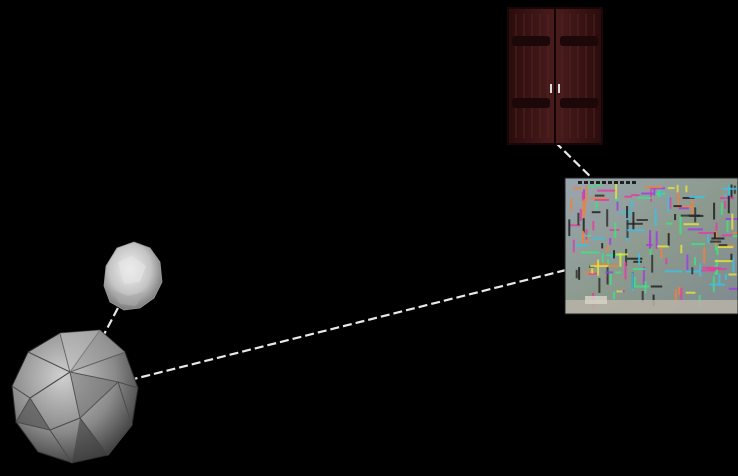  What do you see at coordinates (75, 396) in the screenshot?
I see `large-icosphere` at bounding box center [75, 396].